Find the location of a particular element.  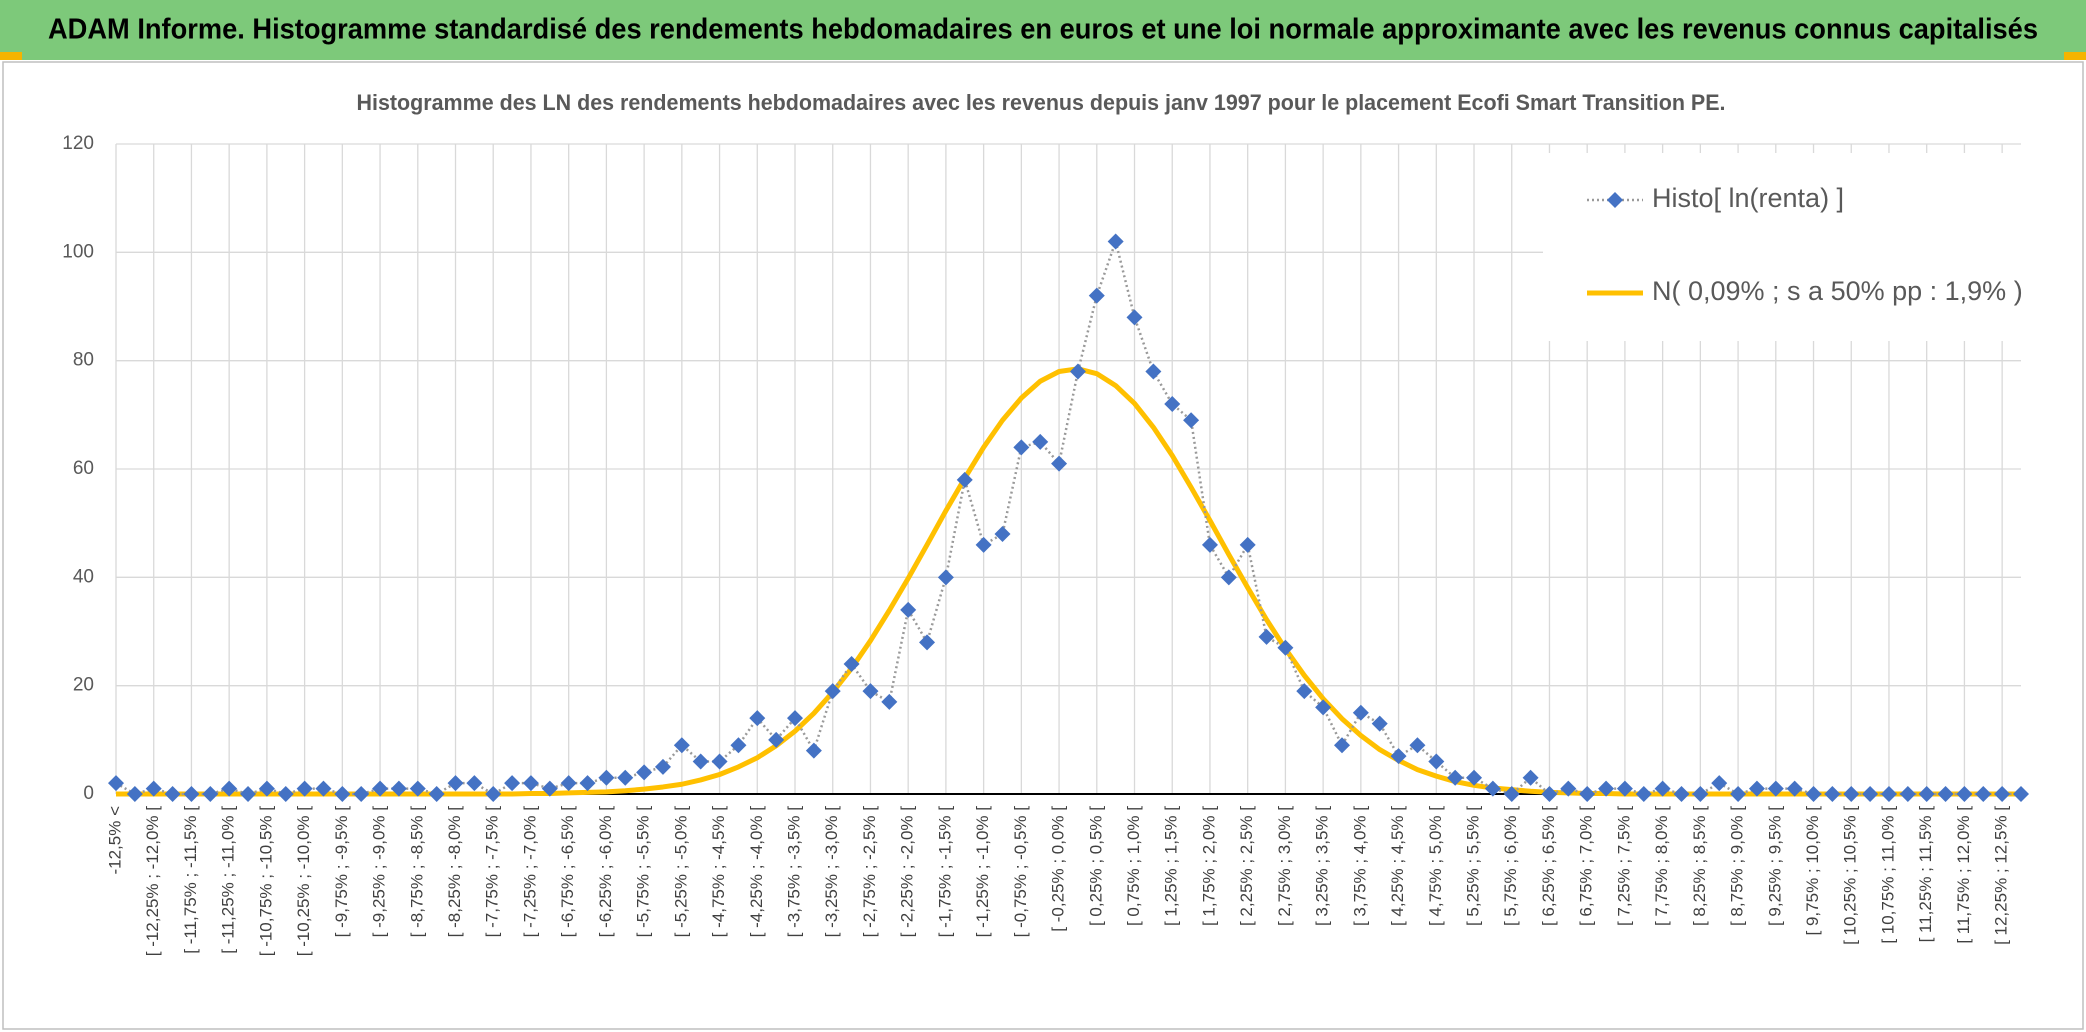

x-tick-label: [ 0,25% ; 0,5% [ is located at coordinates (1095, 866).